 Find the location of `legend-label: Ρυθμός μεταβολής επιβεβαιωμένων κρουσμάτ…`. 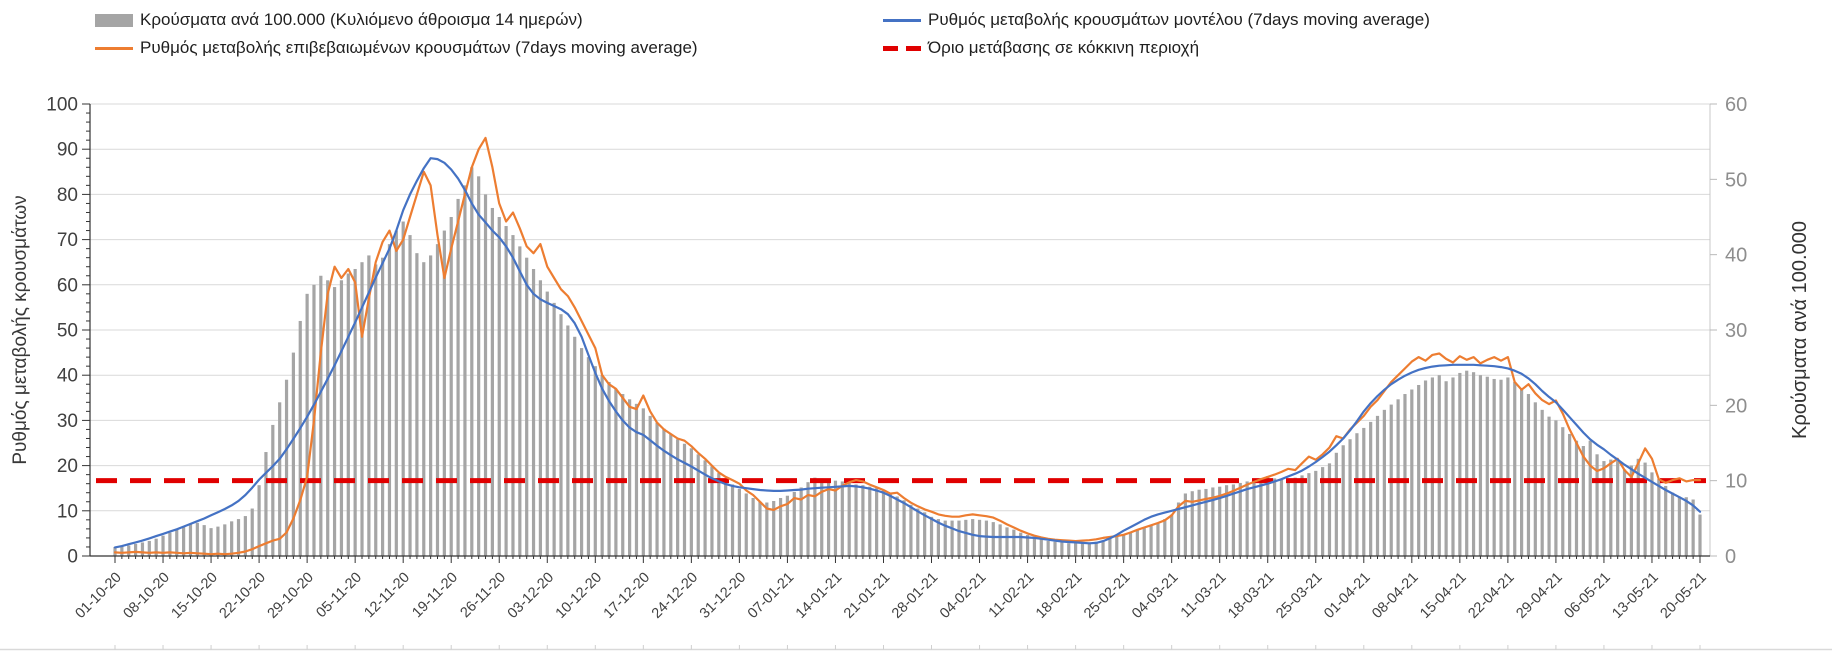

legend-label: Ρυθμός μεταβολής επιβεβαιωμένων κρουσμάτ… is located at coordinates (419, 47).